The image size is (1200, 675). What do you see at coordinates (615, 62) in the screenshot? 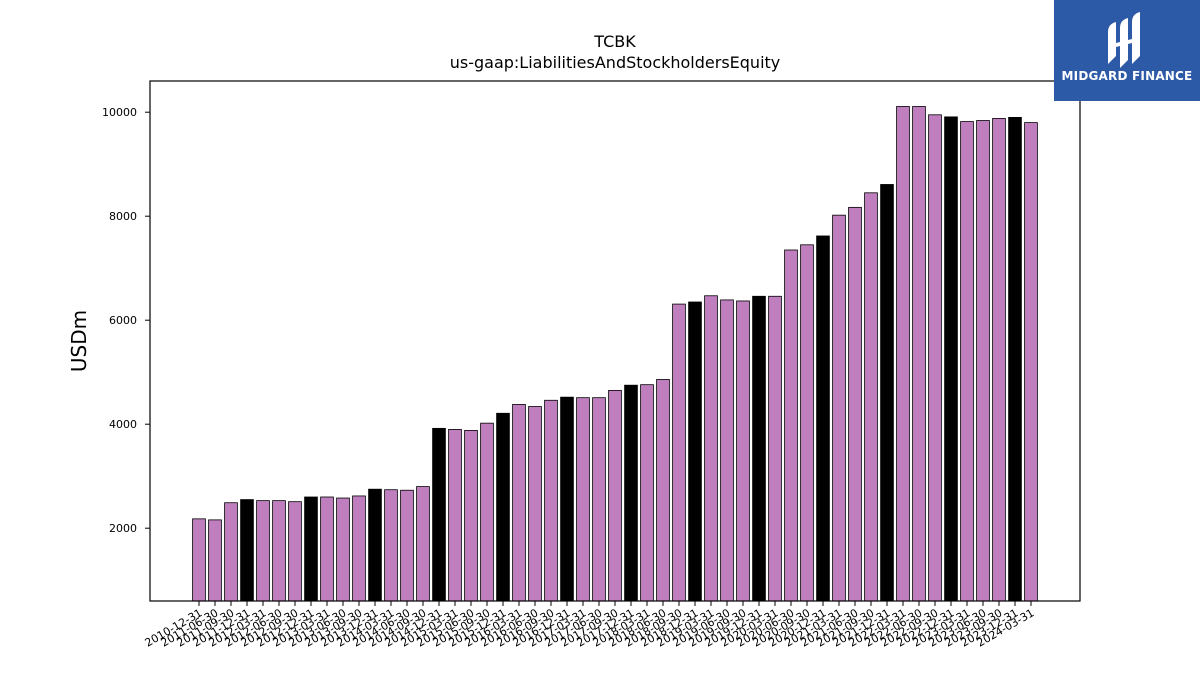
I see `chart-subtitle: us-gaap:LiabilitiesAndStockholdersEquity` at bounding box center [615, 62].